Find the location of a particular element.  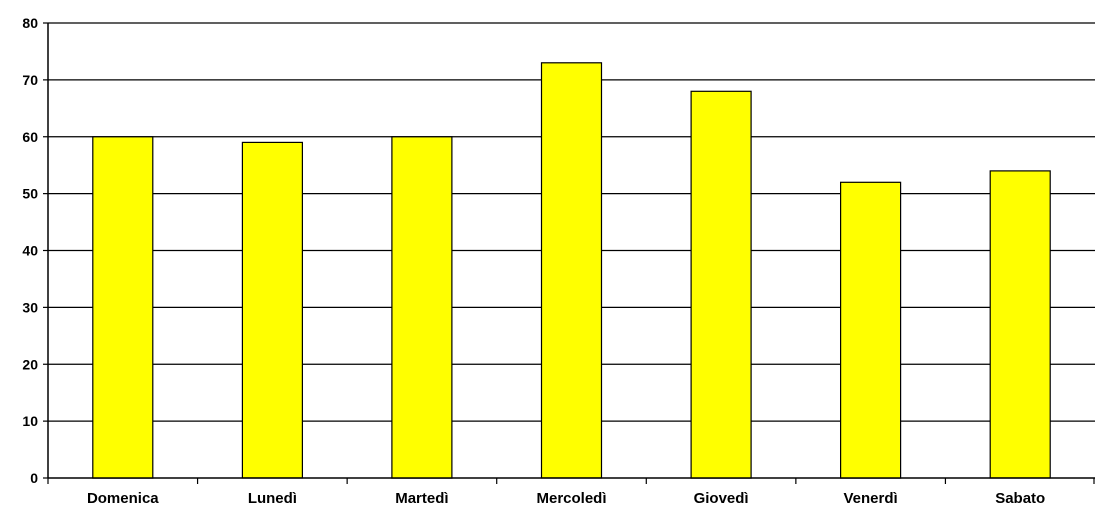

y-tick-label: 80 is located at coordinates (30, 23).